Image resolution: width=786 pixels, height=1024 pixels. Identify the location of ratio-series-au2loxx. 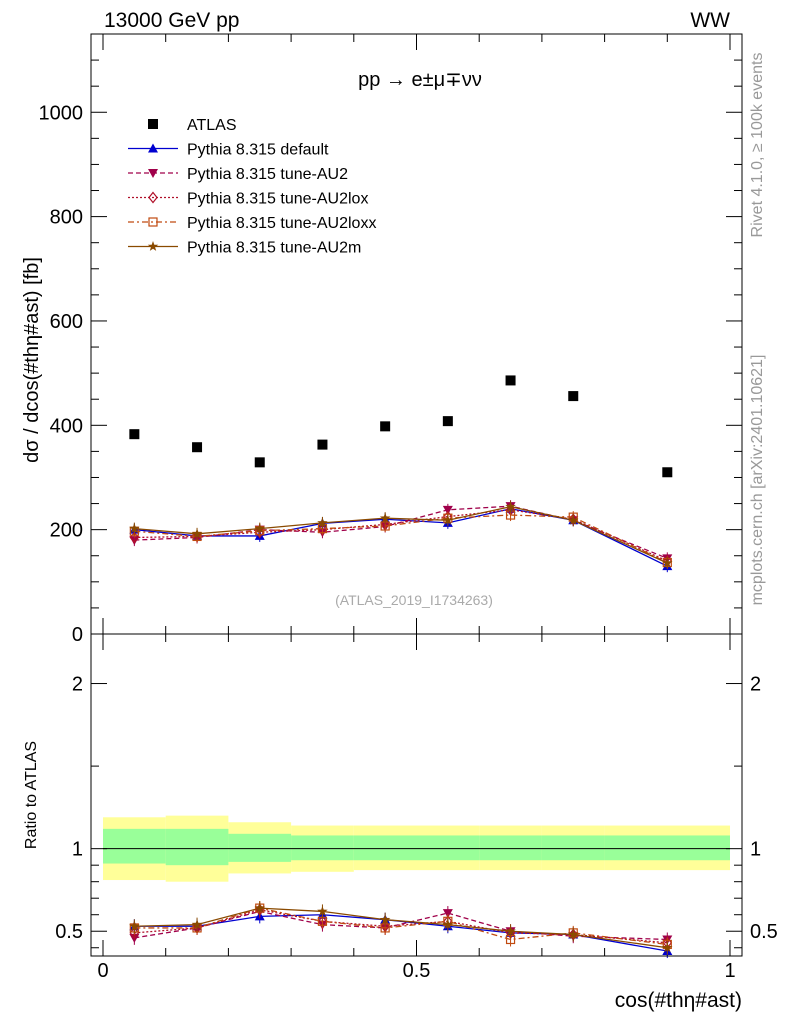
(400, 926).